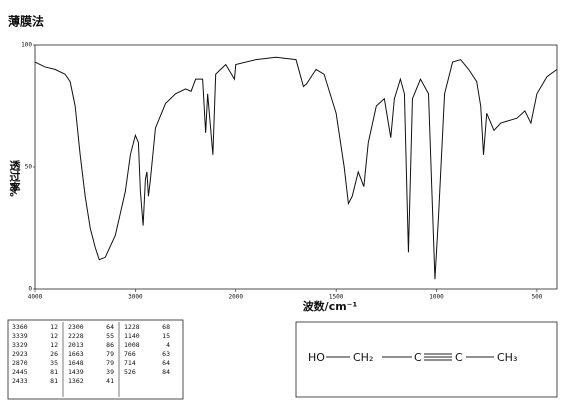 The height and width of the screenshot is (411, 570). I want to click on x-tick-label: 500, so click(537, 297).